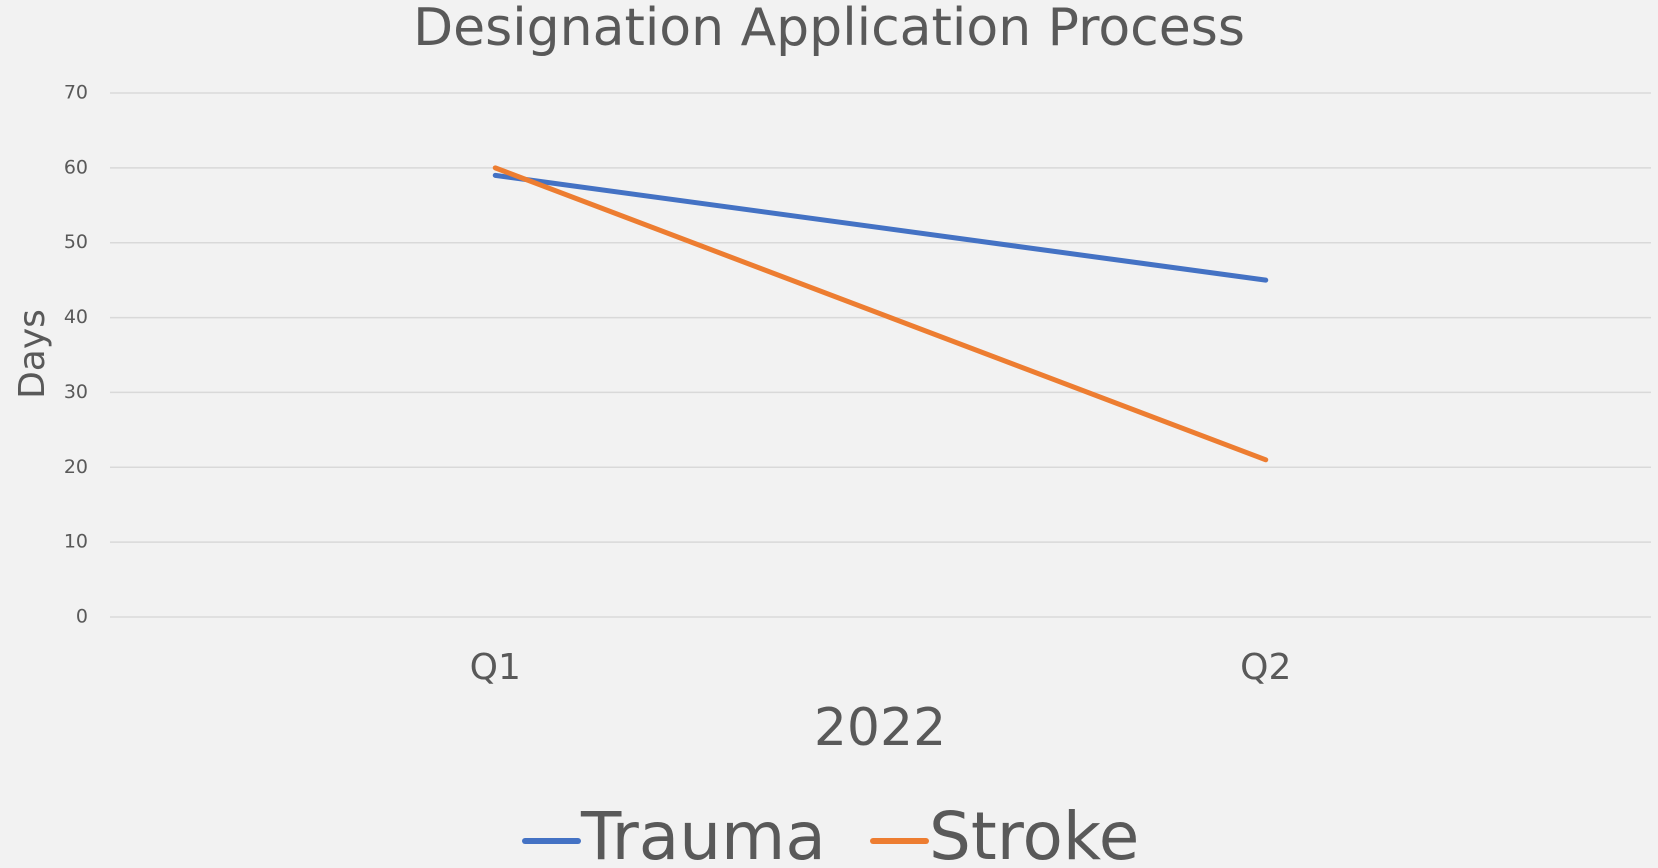  I want to click on legend-label: Stroke, so click(1034, 833).